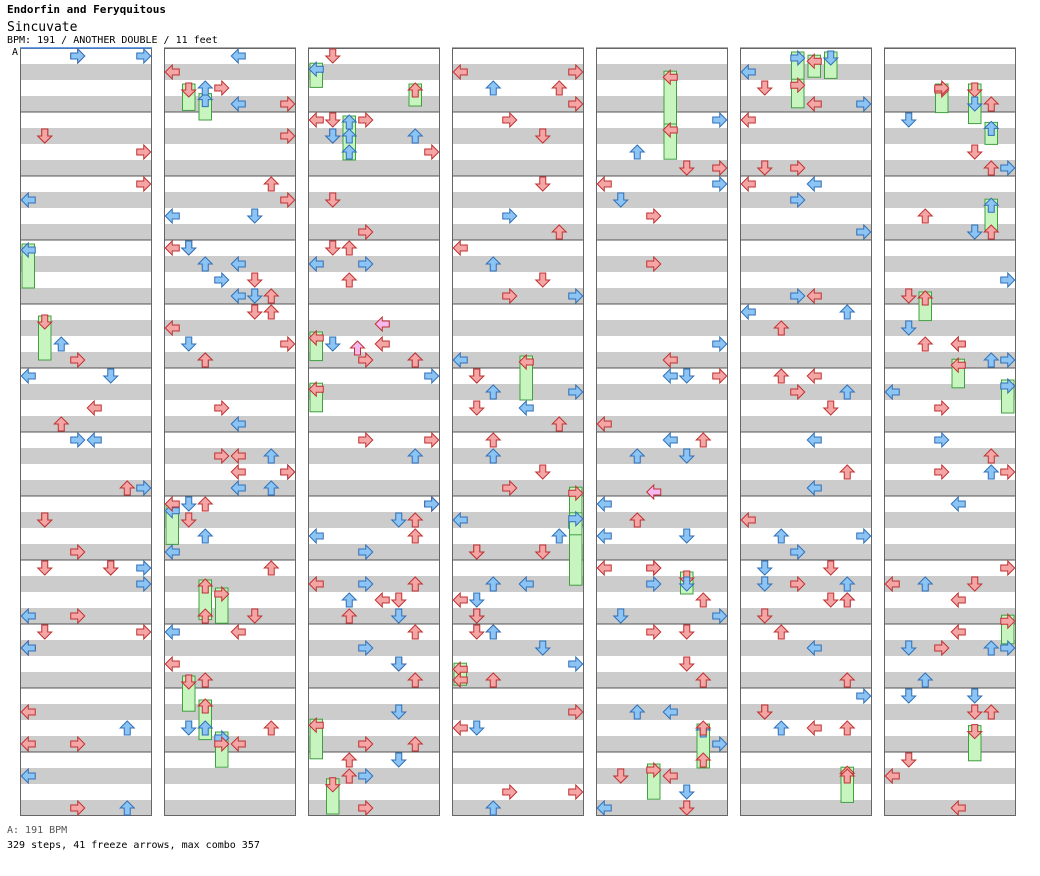 The width and height of the screenshot is (1040, 876). What do you see at coordinates (42, 27) in the screenshot?
I see `song-title: Sincuvate` at bounding box center [42, 27].